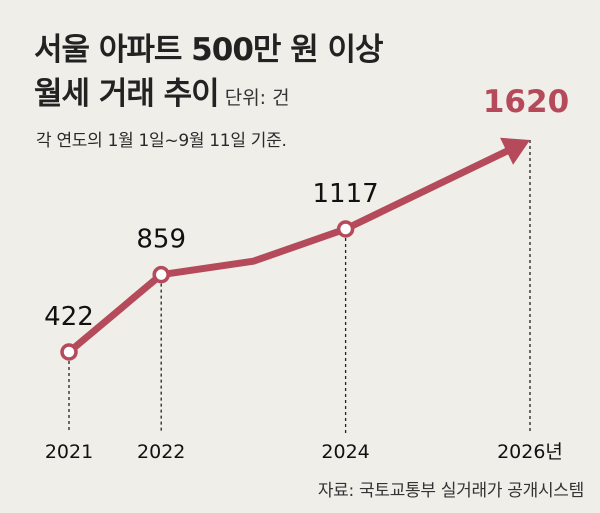 This screenshot has width=600, height=513. I want to click on chart-title: 서울 아파트 500만 원 이상 월세 거래 추이 단위: 건, so click(209, 74).